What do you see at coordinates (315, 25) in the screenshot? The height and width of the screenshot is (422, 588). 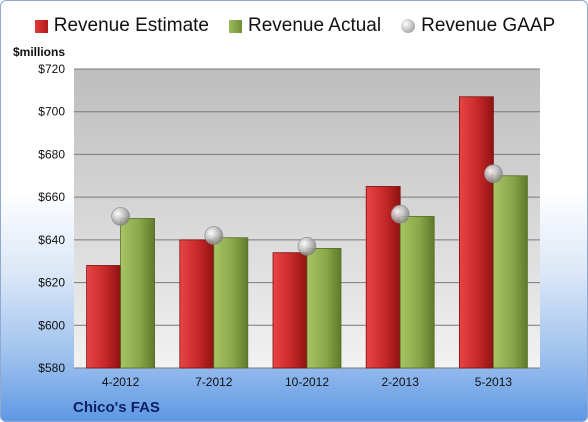 I see `legend-label-actual: Revenue Actual` at bounding box center [315, 25].